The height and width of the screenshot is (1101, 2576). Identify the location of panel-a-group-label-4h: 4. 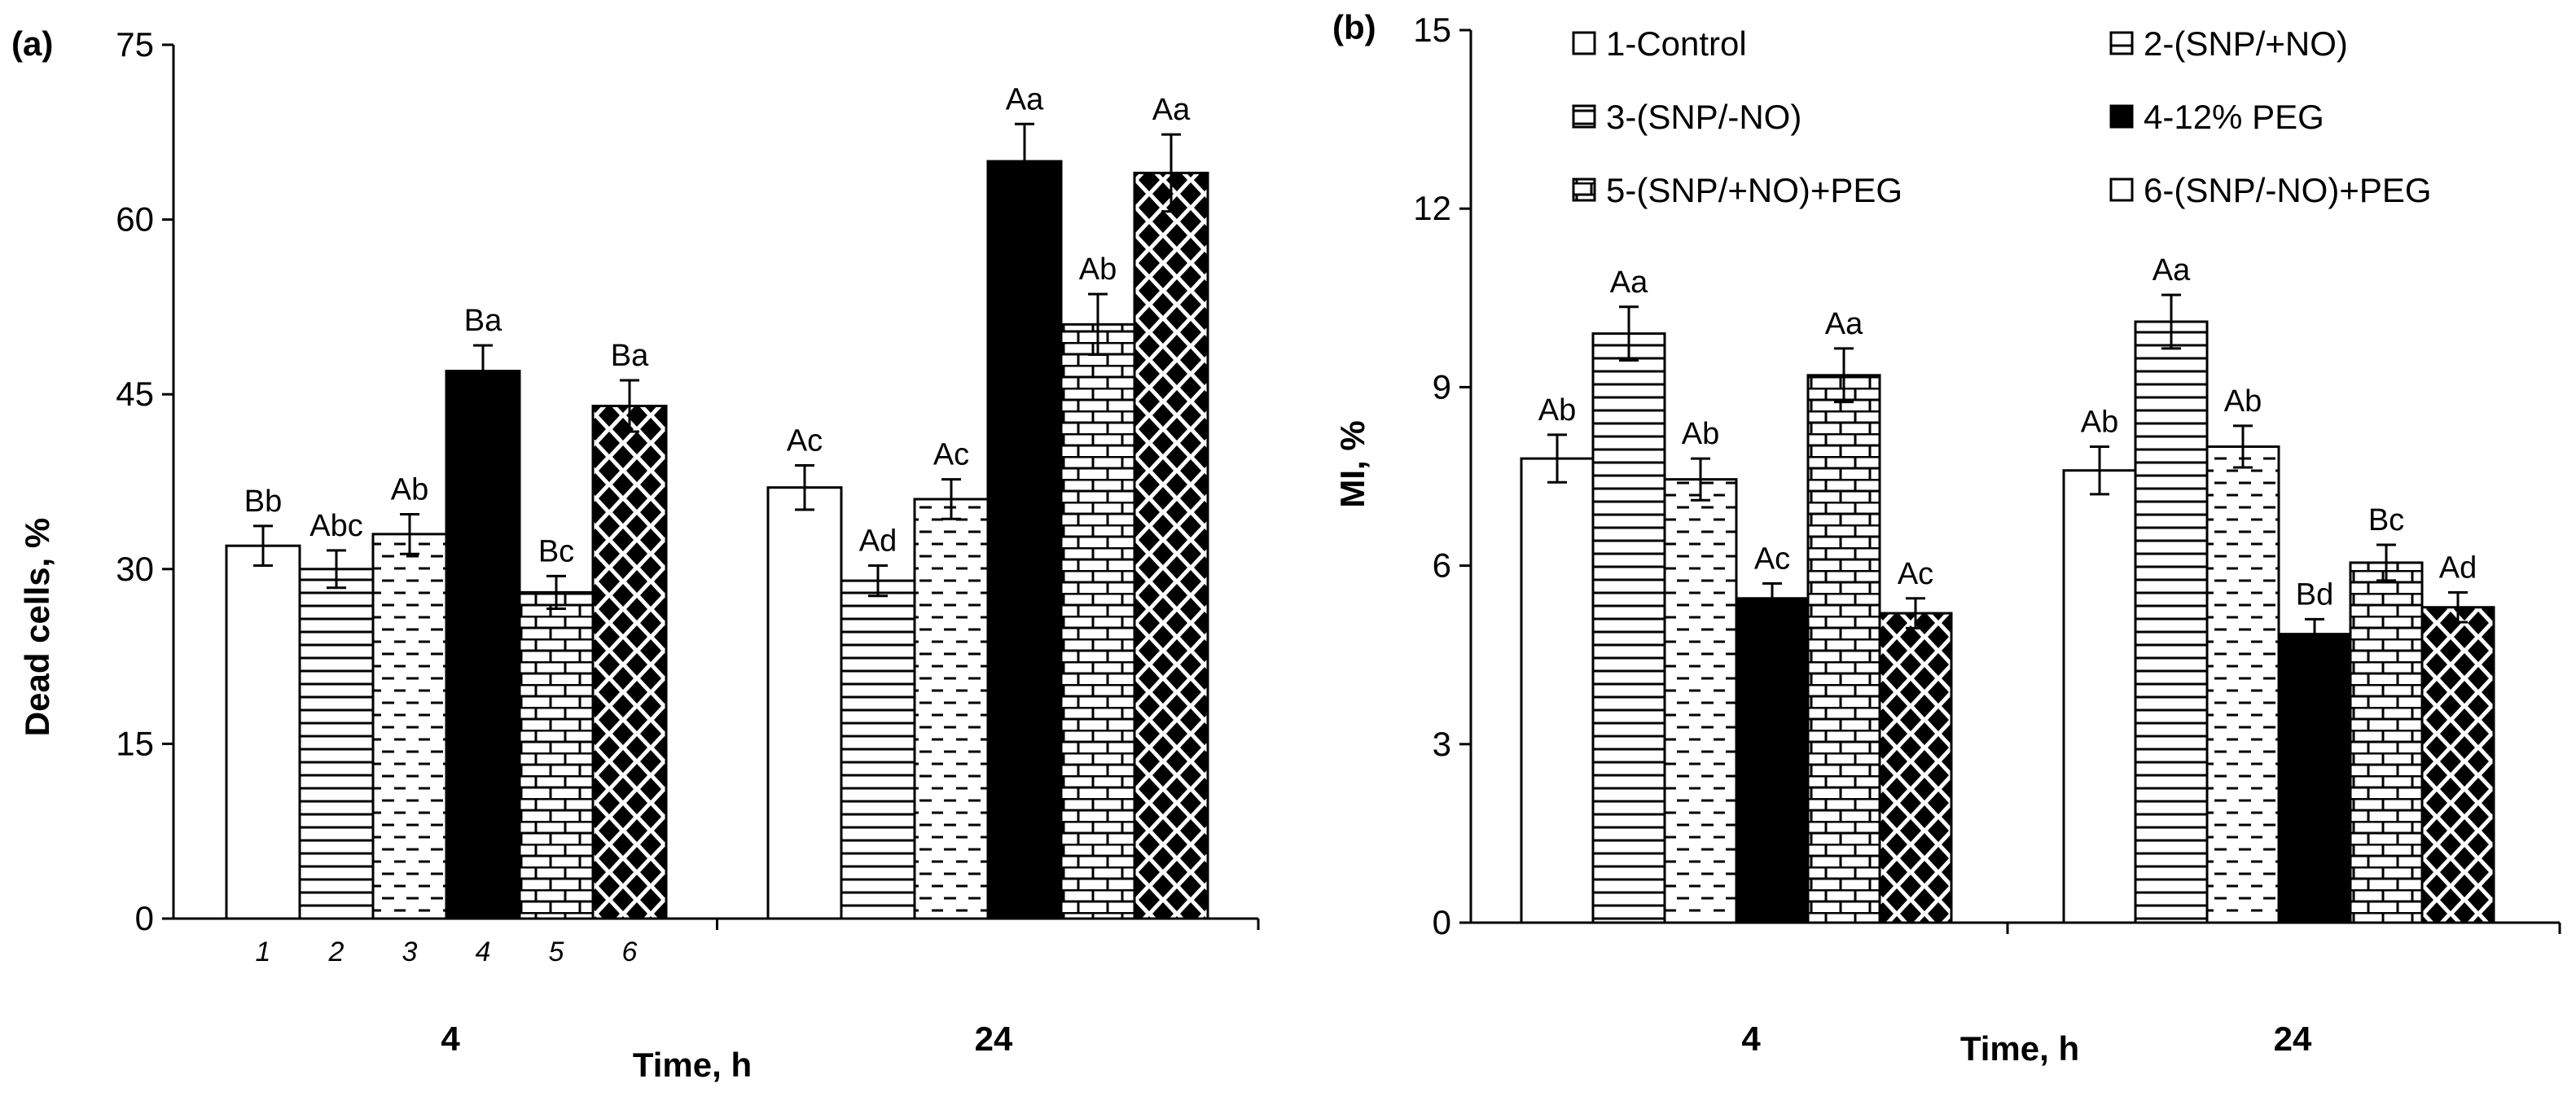
(450, 1039).